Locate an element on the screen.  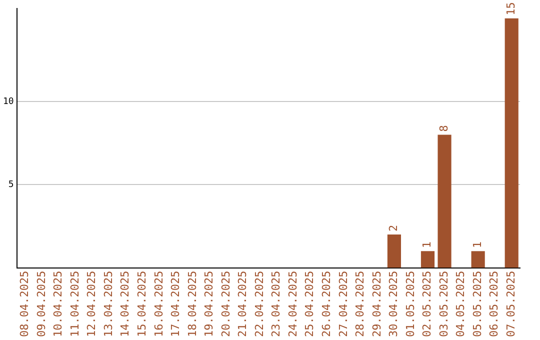
x-tick-label: 02.05.2025 is located at coordinates (427, 304).